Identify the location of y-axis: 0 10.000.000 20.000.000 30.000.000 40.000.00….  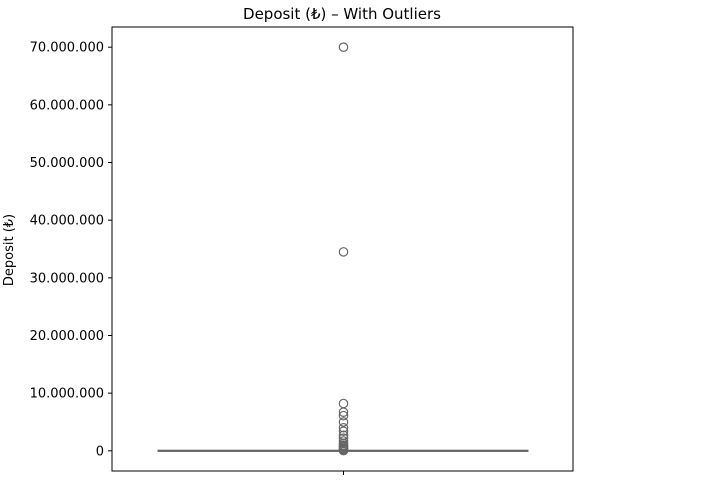
(71, 250).